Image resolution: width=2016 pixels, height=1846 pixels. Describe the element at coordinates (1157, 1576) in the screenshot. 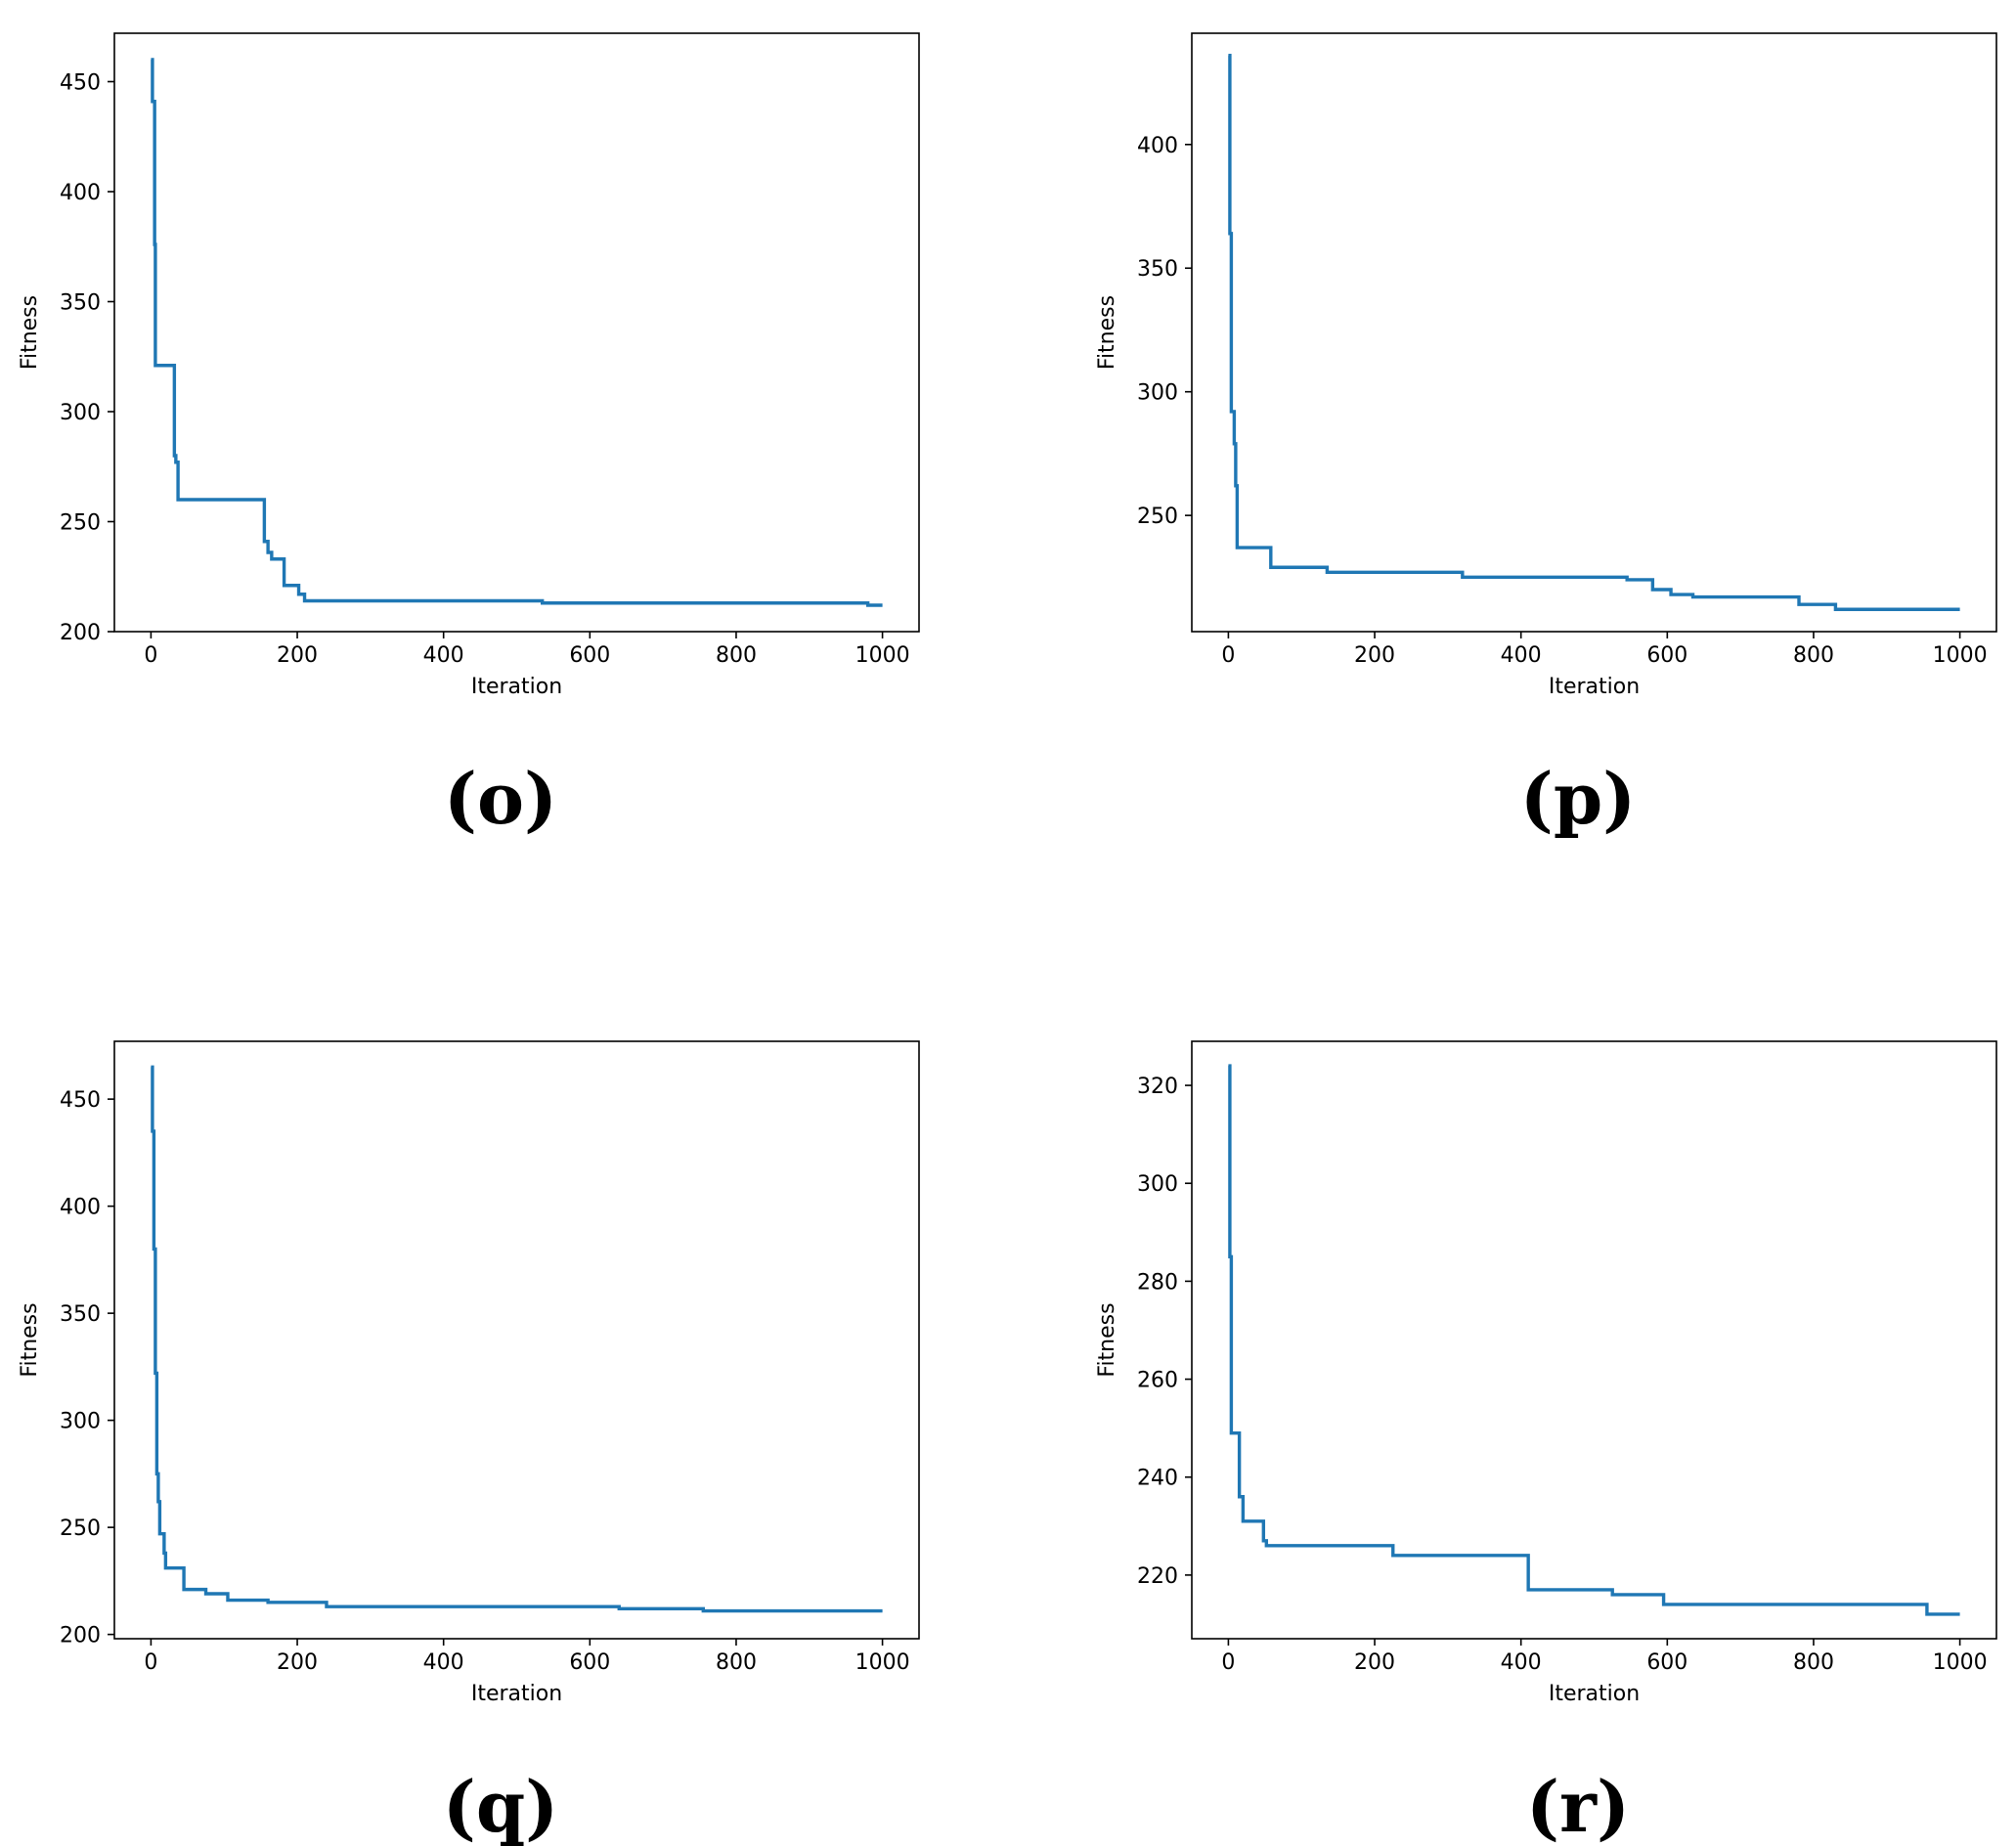

I see `y-tick-label: 220` at that location.